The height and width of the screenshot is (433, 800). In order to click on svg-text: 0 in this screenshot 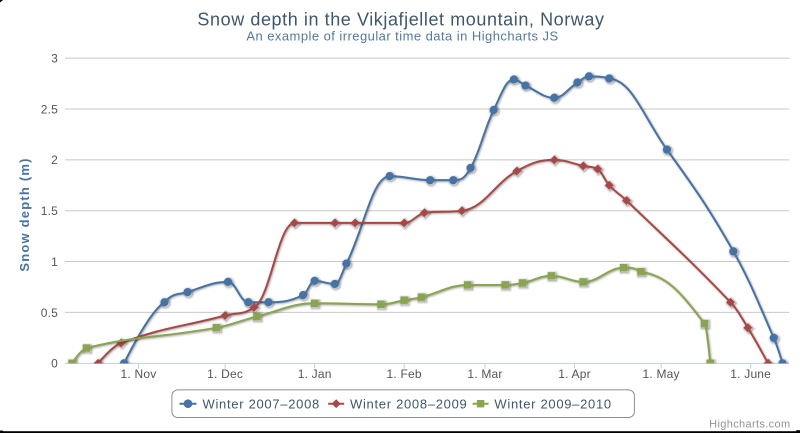, I will do `click(54, 364)`.